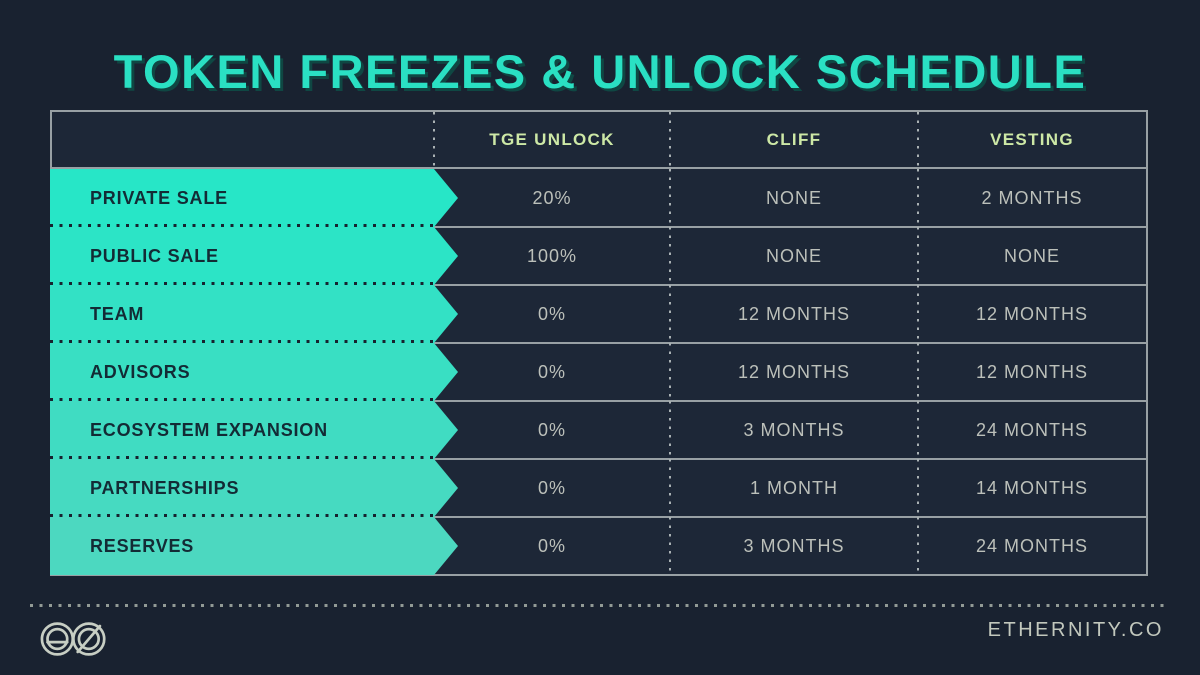  I want to click on table-row: ADVISORS 0% 12 MONTHS 12 MONTHS, so click(599, 372).